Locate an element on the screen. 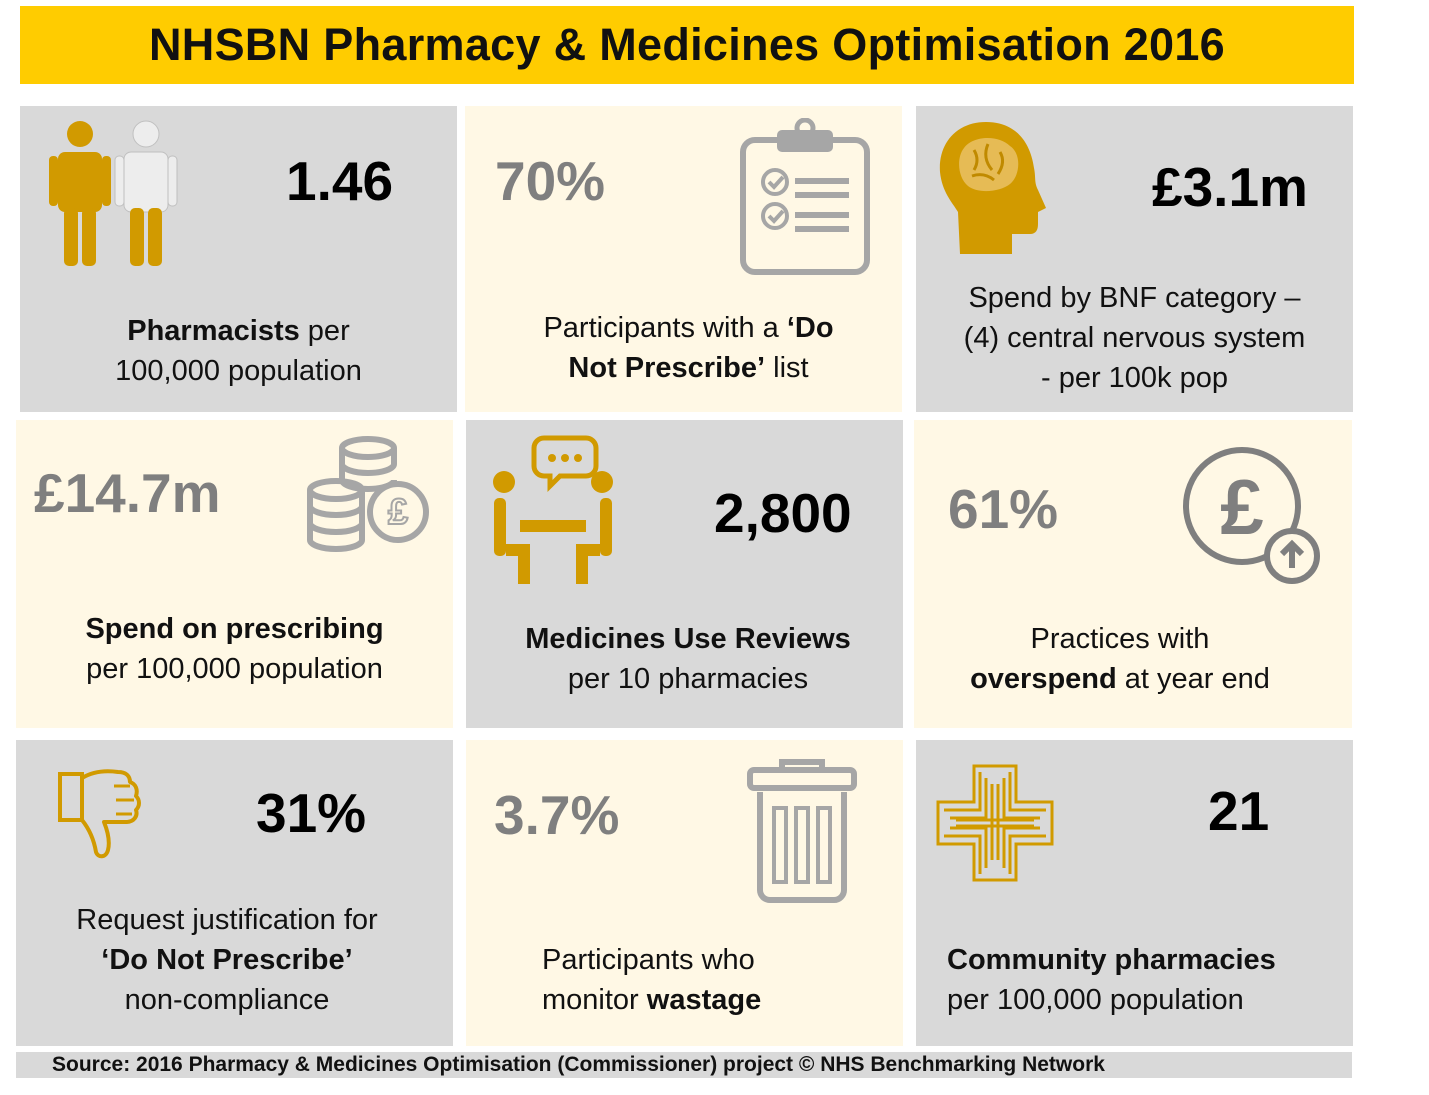 This screenshot has height=1095, width=1429. tile-description: Practices with overspend at year end is located at coordinates (1120, 659).